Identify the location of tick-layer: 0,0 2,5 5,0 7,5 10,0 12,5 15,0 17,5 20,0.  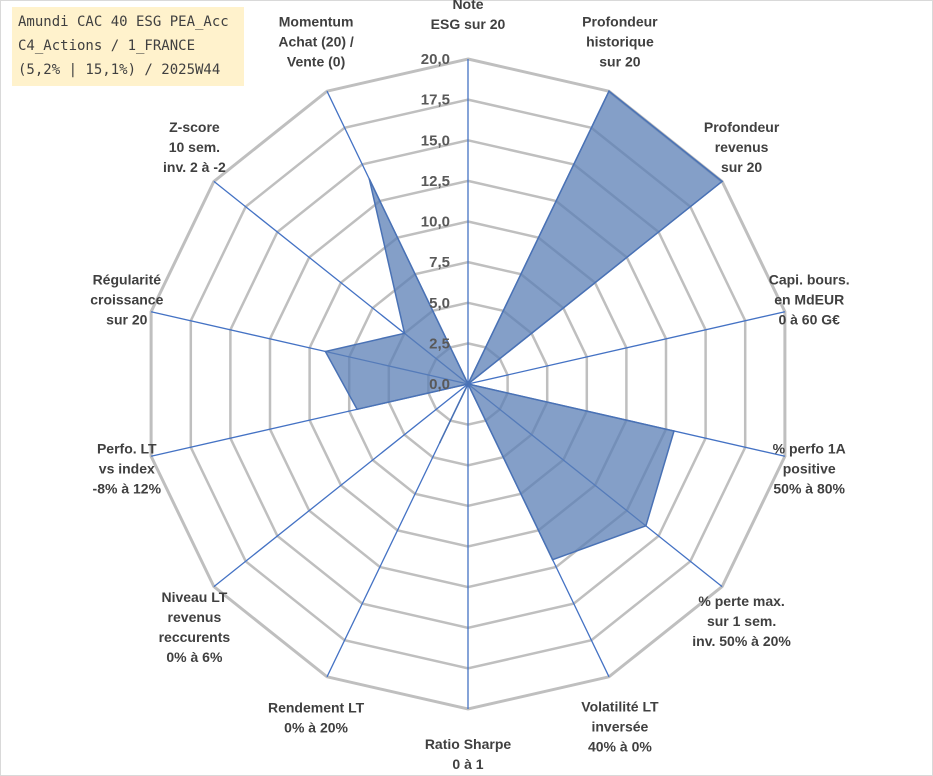
(435, 222).